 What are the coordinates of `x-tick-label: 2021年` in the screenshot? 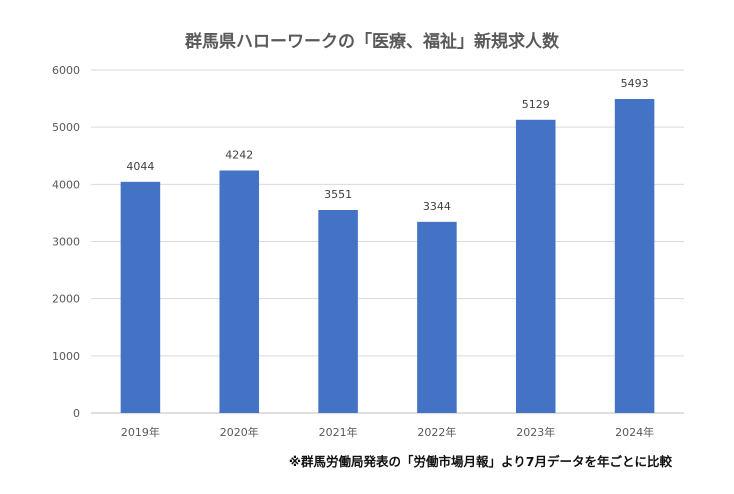 It's located at (338, 432).